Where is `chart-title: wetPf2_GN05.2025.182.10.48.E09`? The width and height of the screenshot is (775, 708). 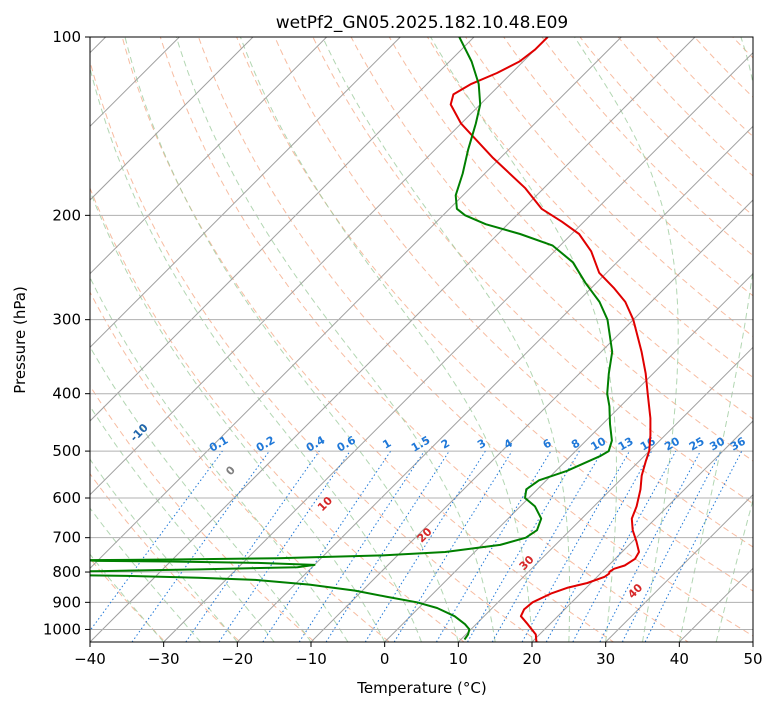 chart-title: wetPf2_GN05.2025.182.10.48.E09 is located at coordinates (422, 23).